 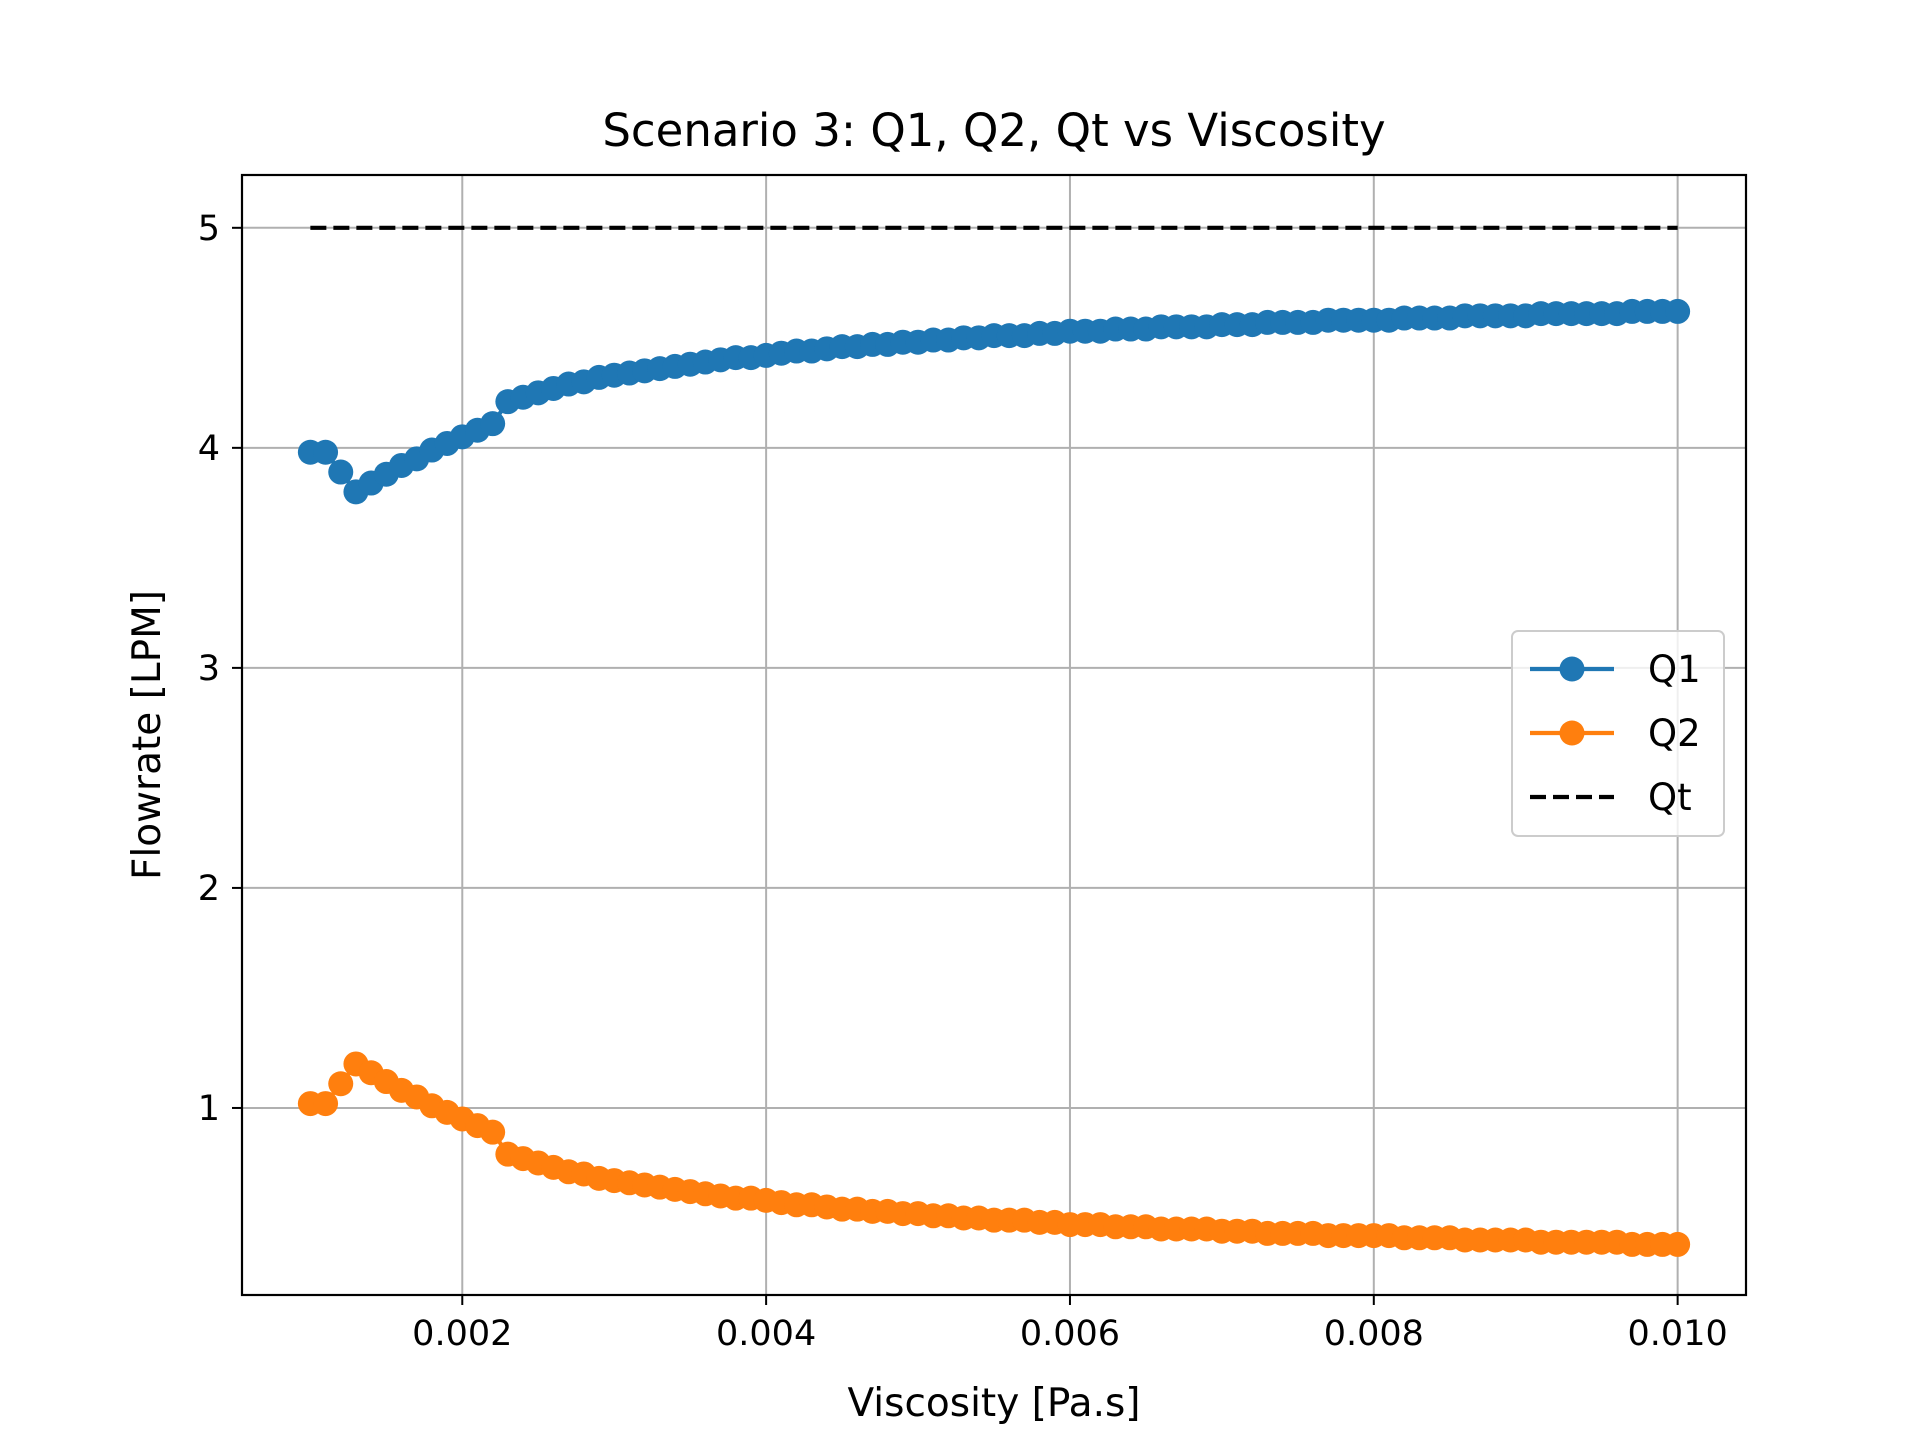 I want to click on x-tick-label: 0.008, so click(x=1374, y=1334).